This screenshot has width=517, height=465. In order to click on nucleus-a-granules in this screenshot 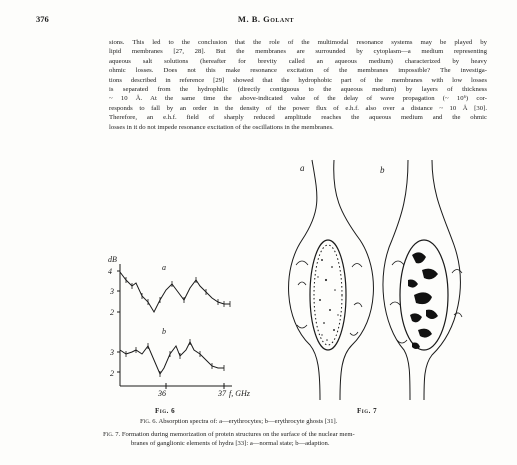, I will do `click(327, 300)`.